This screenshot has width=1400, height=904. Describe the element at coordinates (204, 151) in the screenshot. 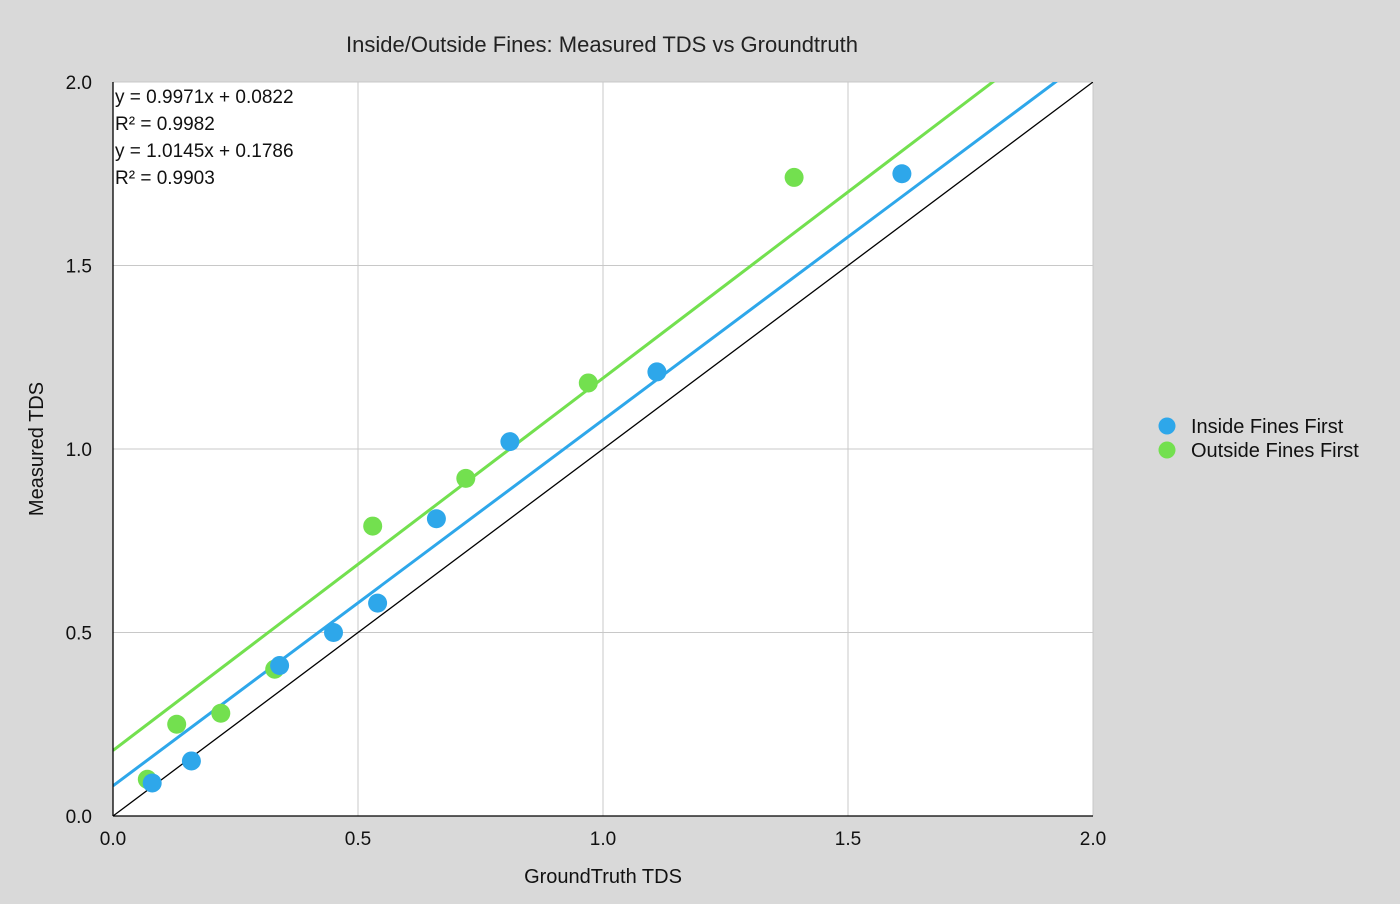

I see `equation-label: y = 1.0145x + 0.1786` at that location.